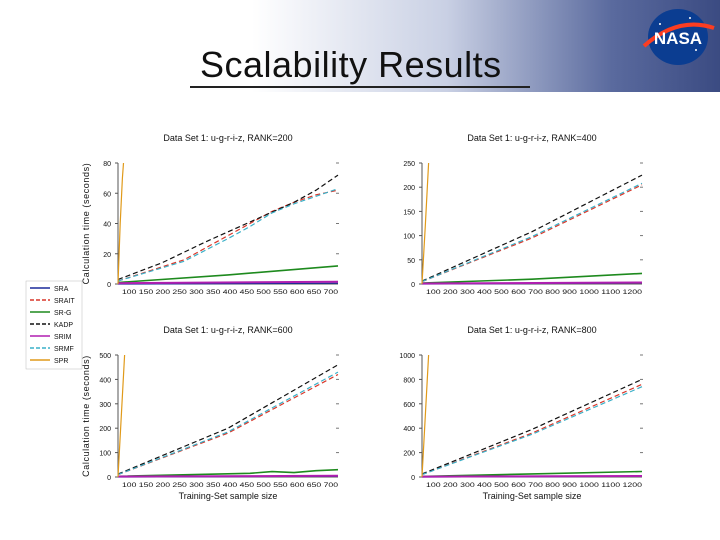  Describe the element at coordinates (64, 349) in the screenshot. I see `legend-entry: SRMF` at that location.